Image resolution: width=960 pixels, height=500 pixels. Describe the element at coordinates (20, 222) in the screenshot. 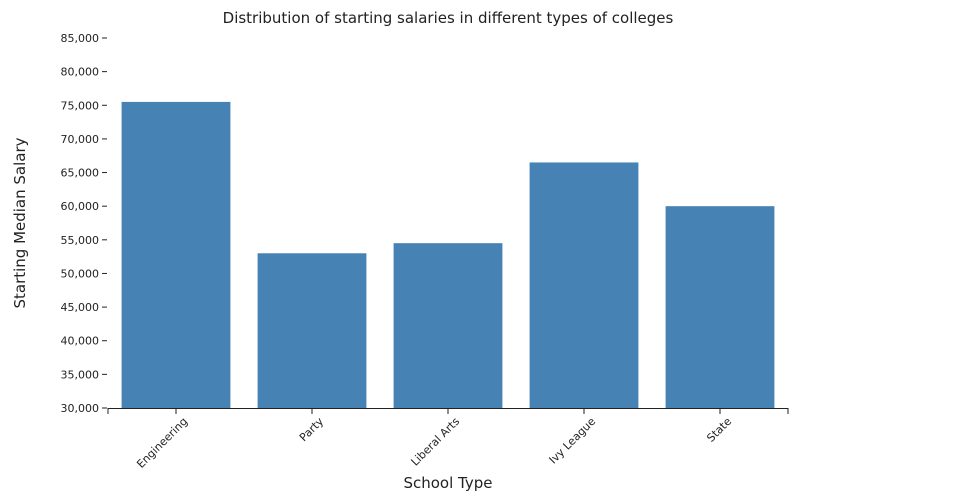

I see `y-axis-label: Starting Median Salary` at that location.